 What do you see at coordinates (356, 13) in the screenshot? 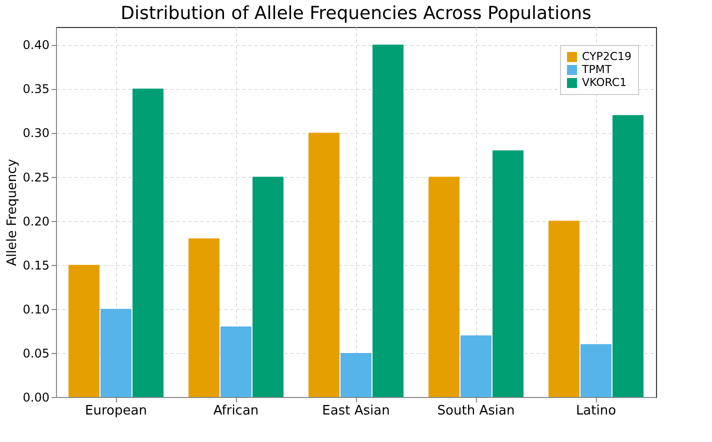
I see `chart-title: Distribution of Allele Frequencies Across Populations` at bounding box center [356, 13].